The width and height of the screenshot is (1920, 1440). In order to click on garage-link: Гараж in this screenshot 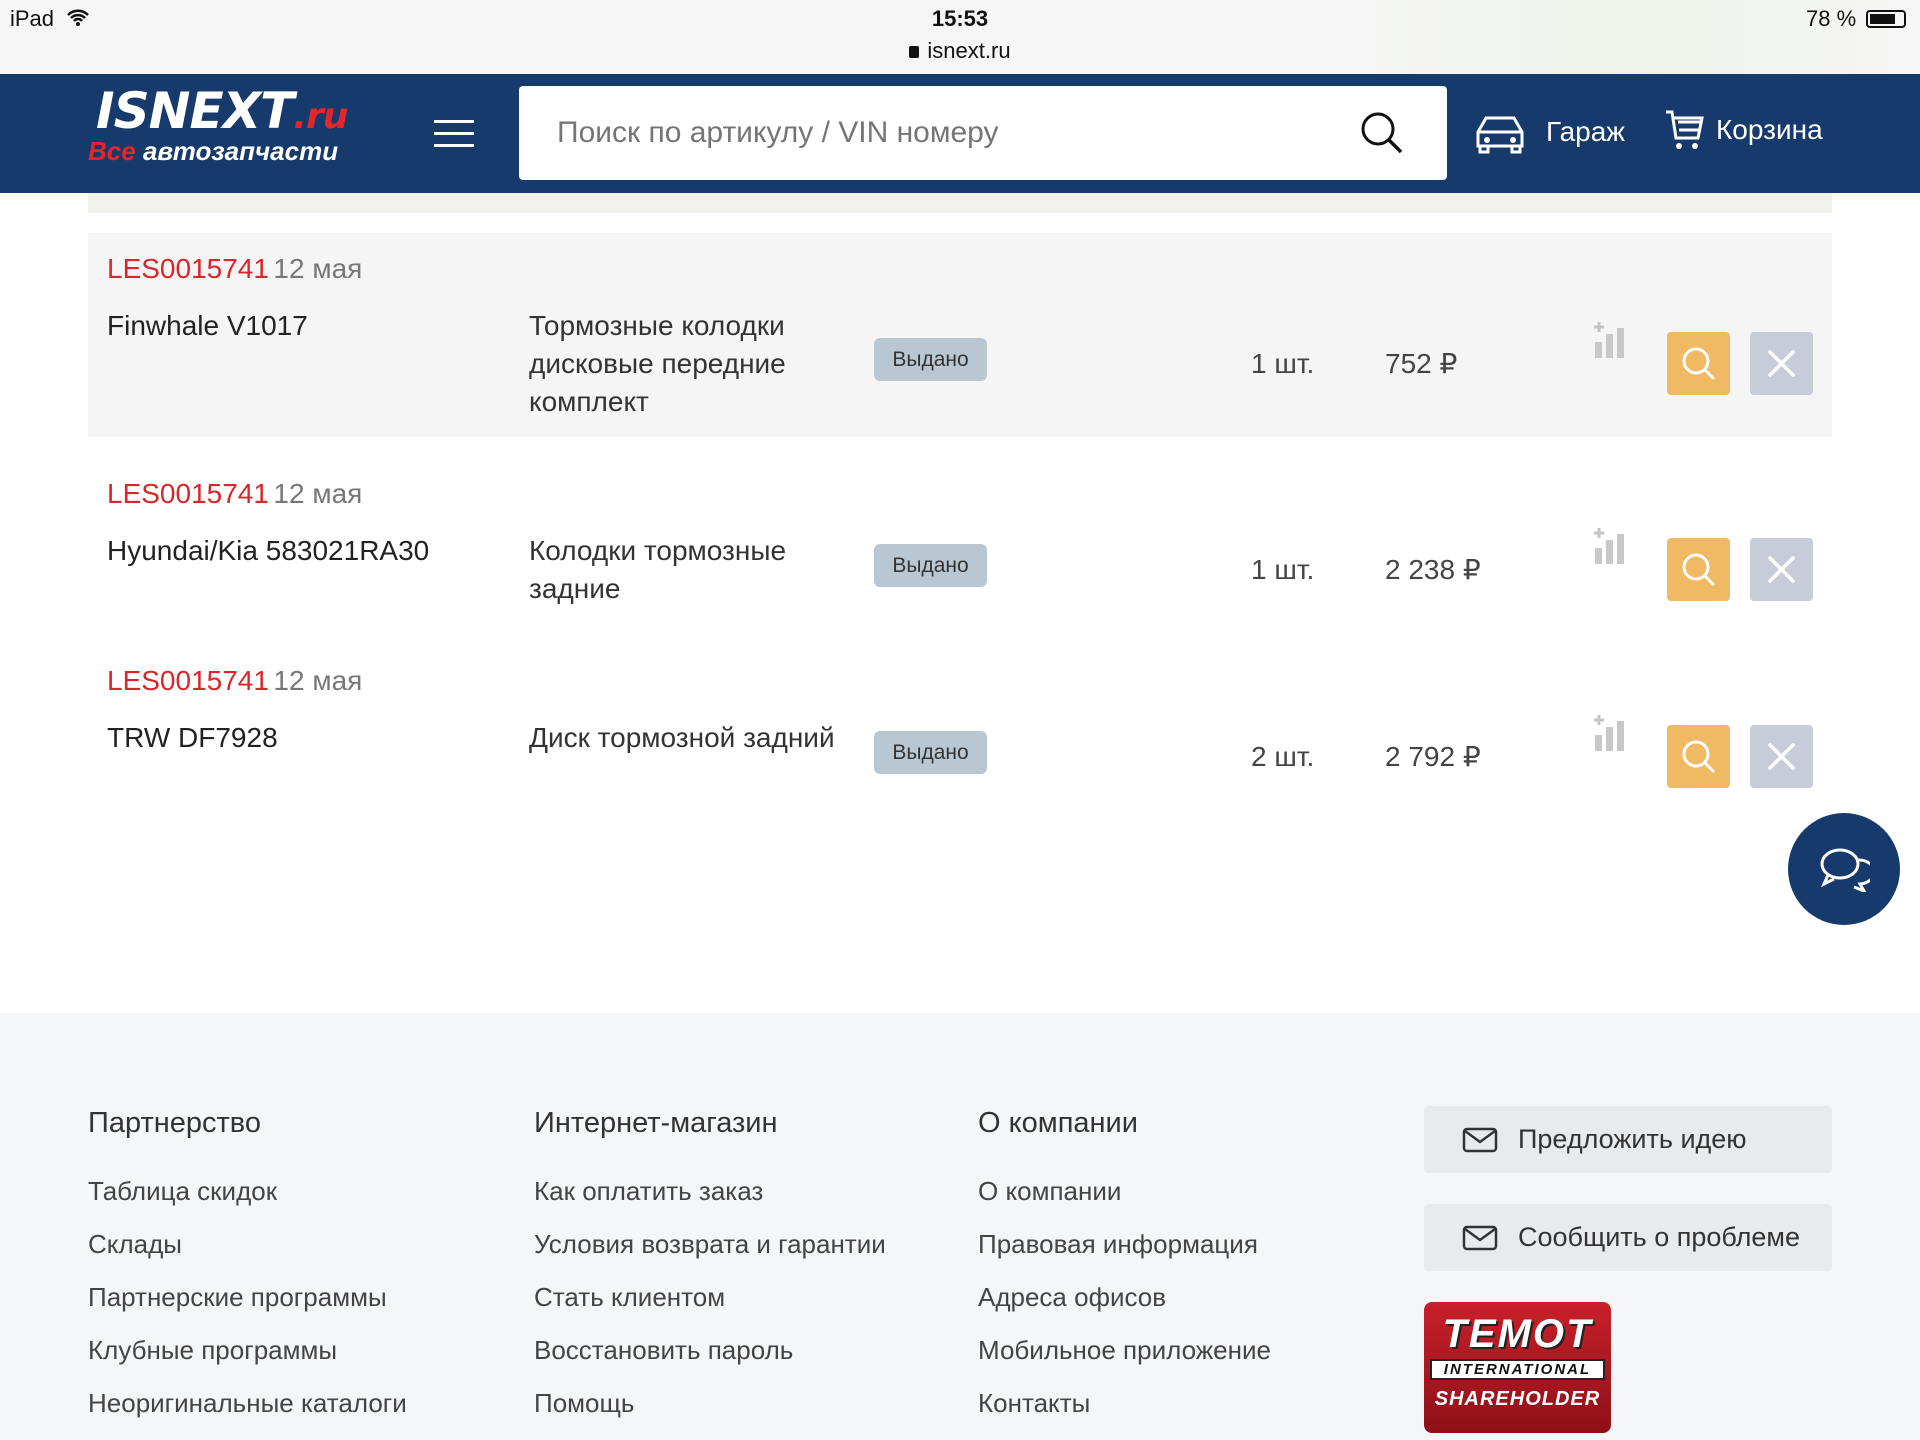, I will do `click(1548, 132)`.